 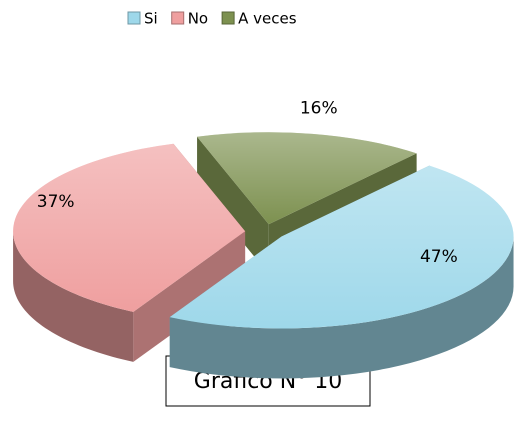 What do you see at coordinates (307, 178) in the screenshot?
I see `slice-highlight` at bounding box center [307, 178].